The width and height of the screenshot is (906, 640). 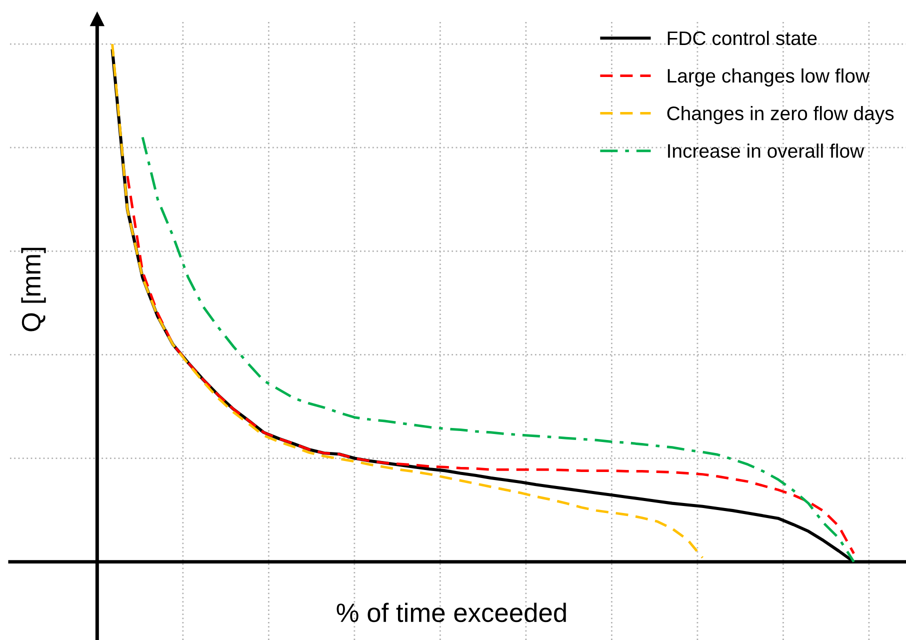 What do you see at coordinates (742, 38) in the screenshot?
I see `legend-label: FDC control state` at bounding box center [742, 38].